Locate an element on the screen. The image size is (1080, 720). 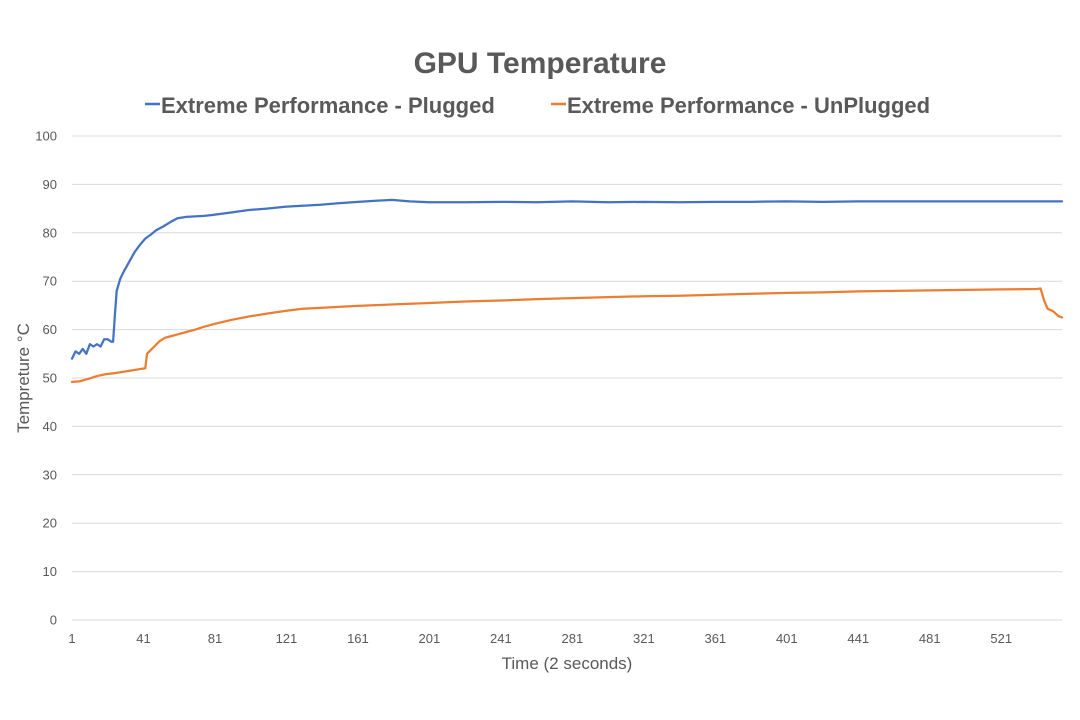
y-tick-label: 60 is located at coordinates (50, 329).